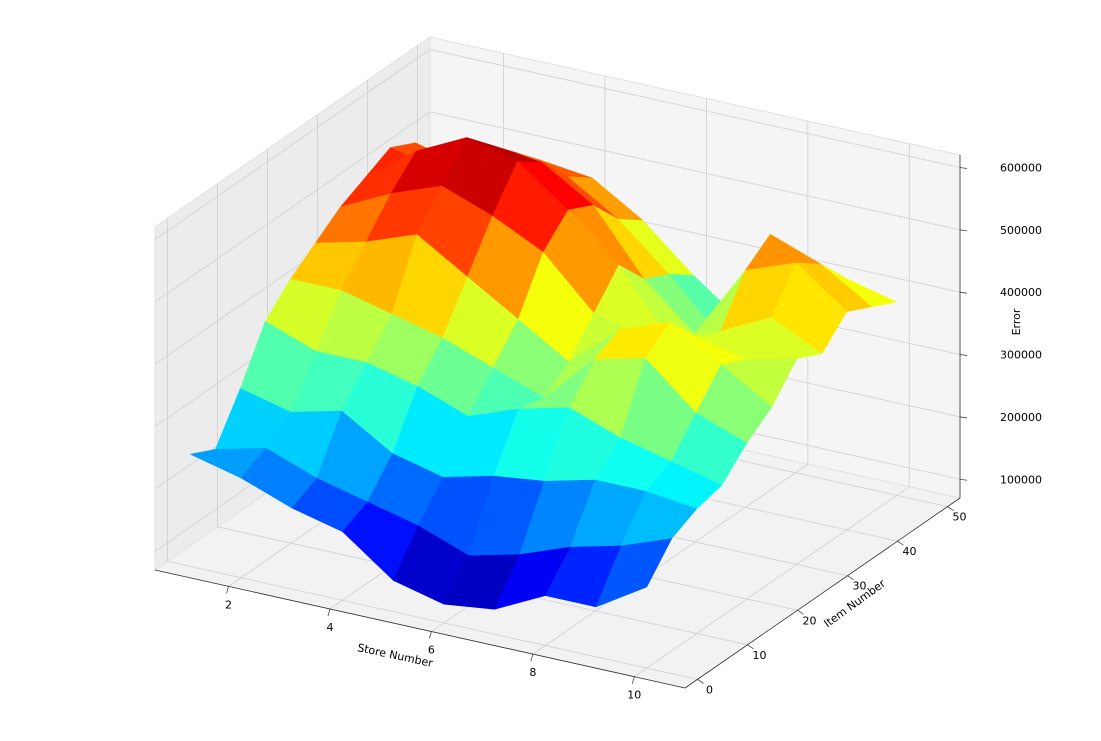 This screenshot has width=1101, height=741. What do you see at coordinates (329, 627) in the screenshot?
I see `x-tick-label: 4` at bounding box center [329, 627].